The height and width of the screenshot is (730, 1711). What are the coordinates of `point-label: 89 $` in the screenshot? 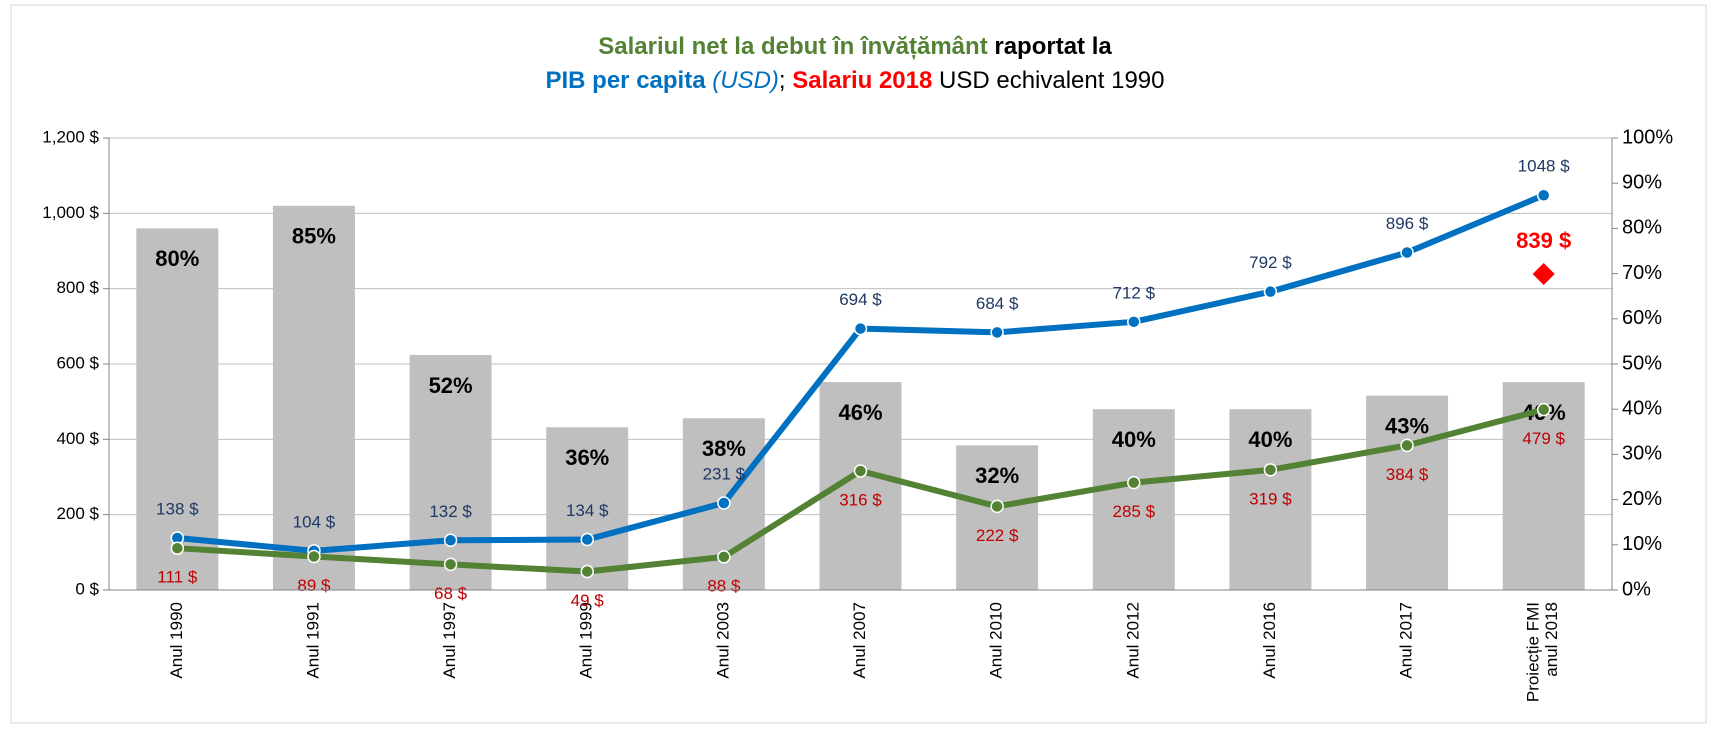 It's located at (314, 585).